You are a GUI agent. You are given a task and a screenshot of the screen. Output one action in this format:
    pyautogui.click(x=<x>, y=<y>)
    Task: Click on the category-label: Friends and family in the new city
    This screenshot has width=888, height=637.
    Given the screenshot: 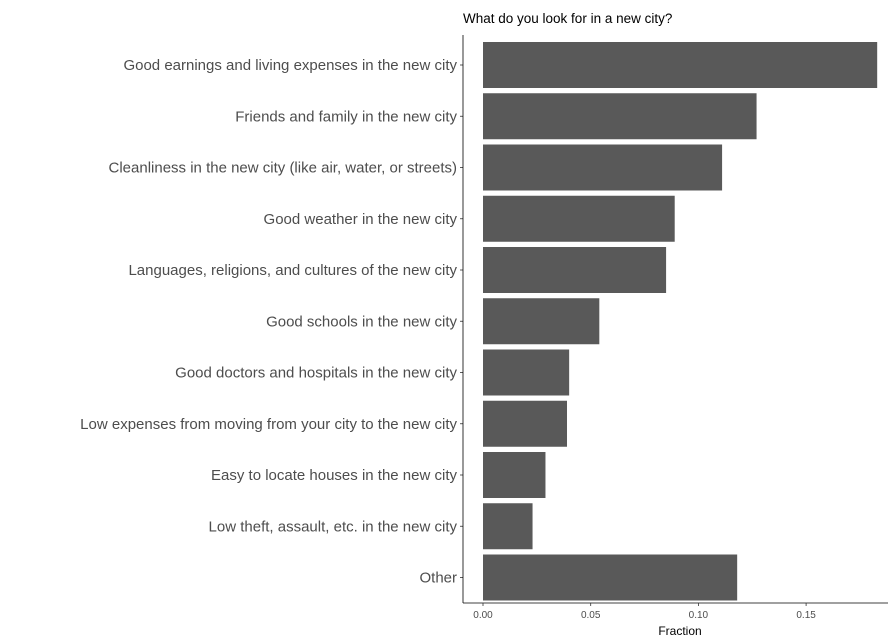 What is the action you would take?
    pyautogui.click(x=346, y=116)
    